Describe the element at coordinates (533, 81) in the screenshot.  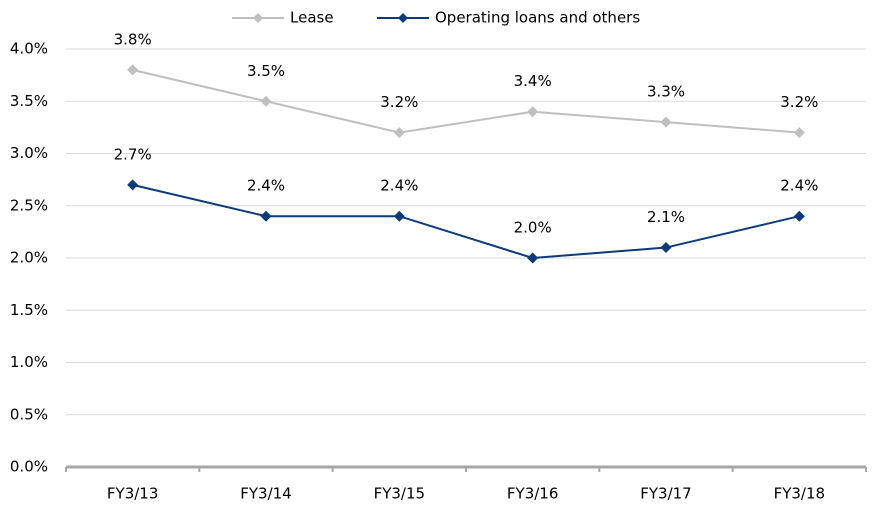
I see `data-label: 3.4%` at that location.